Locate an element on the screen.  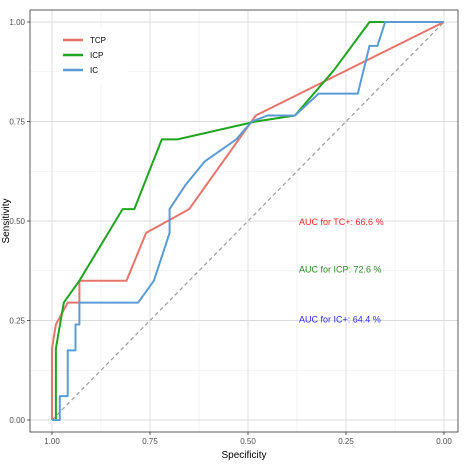
y-tick-label: 0.00 is located at coordinates (17, 420).